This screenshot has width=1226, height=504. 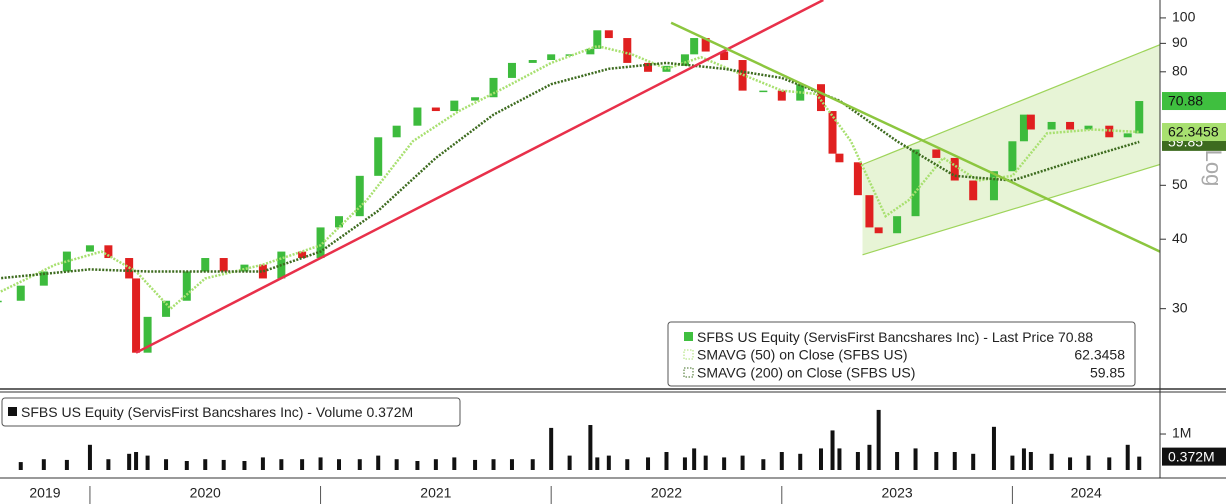 I want to click on y-tick-label: 30, so click(x=1180, y=307).